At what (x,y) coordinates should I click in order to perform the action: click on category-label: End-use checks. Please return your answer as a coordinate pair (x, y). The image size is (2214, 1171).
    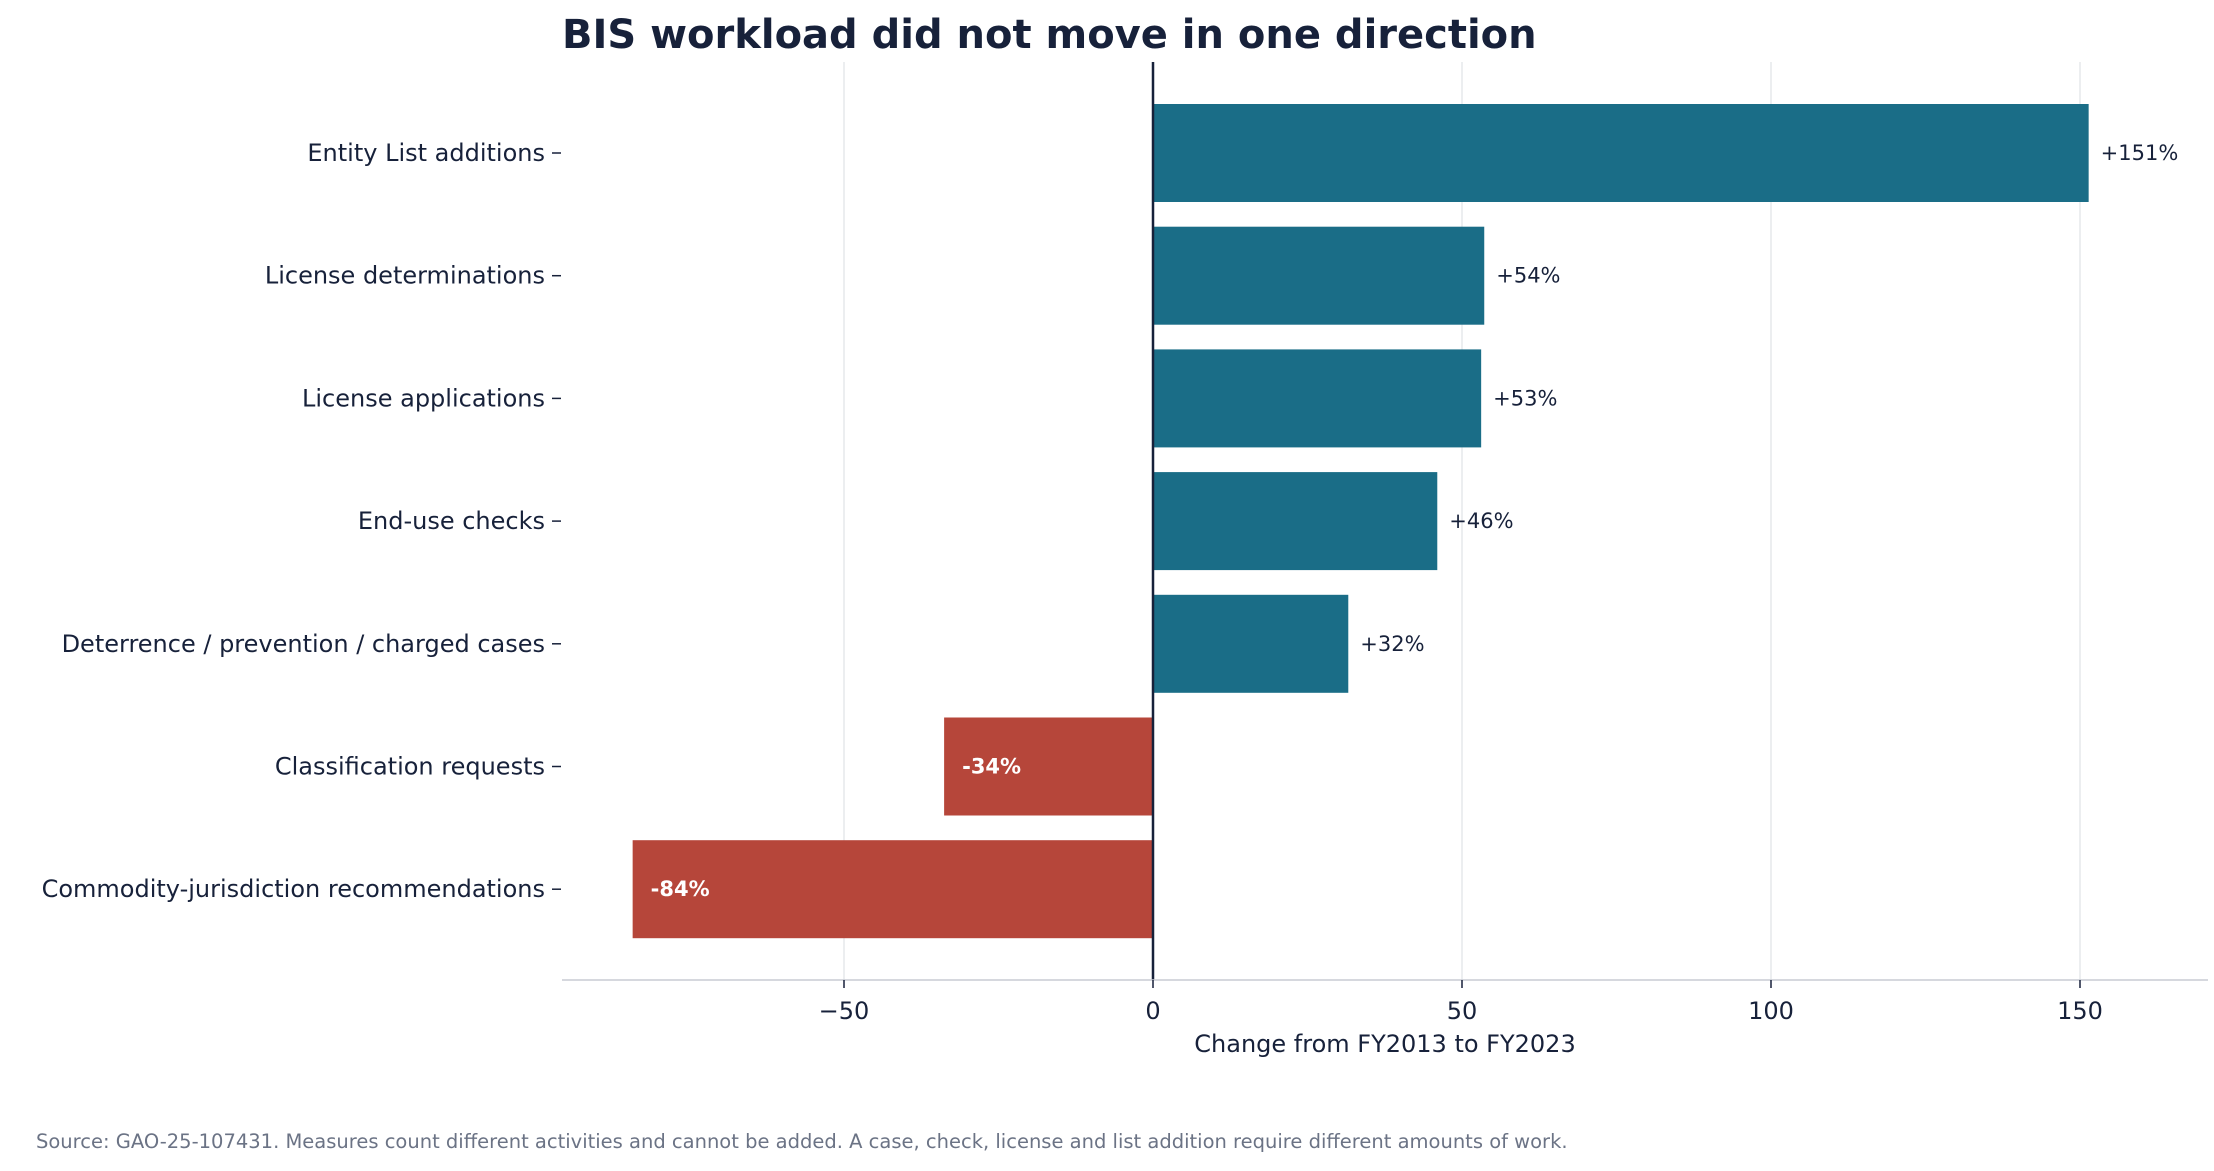
    Looking at the image, I should click on (451, 521).